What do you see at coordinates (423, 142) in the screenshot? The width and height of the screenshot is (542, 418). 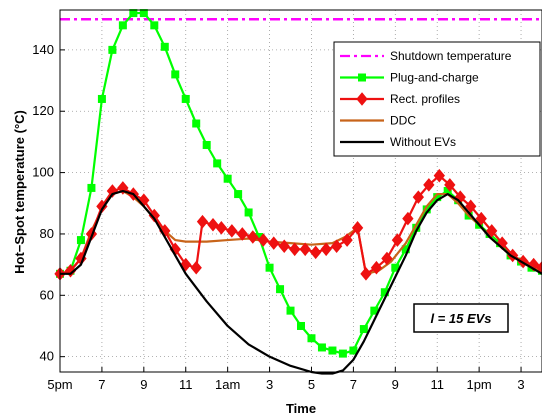 I see `legend-label: Without EVs` at bounding box center [423, 142].